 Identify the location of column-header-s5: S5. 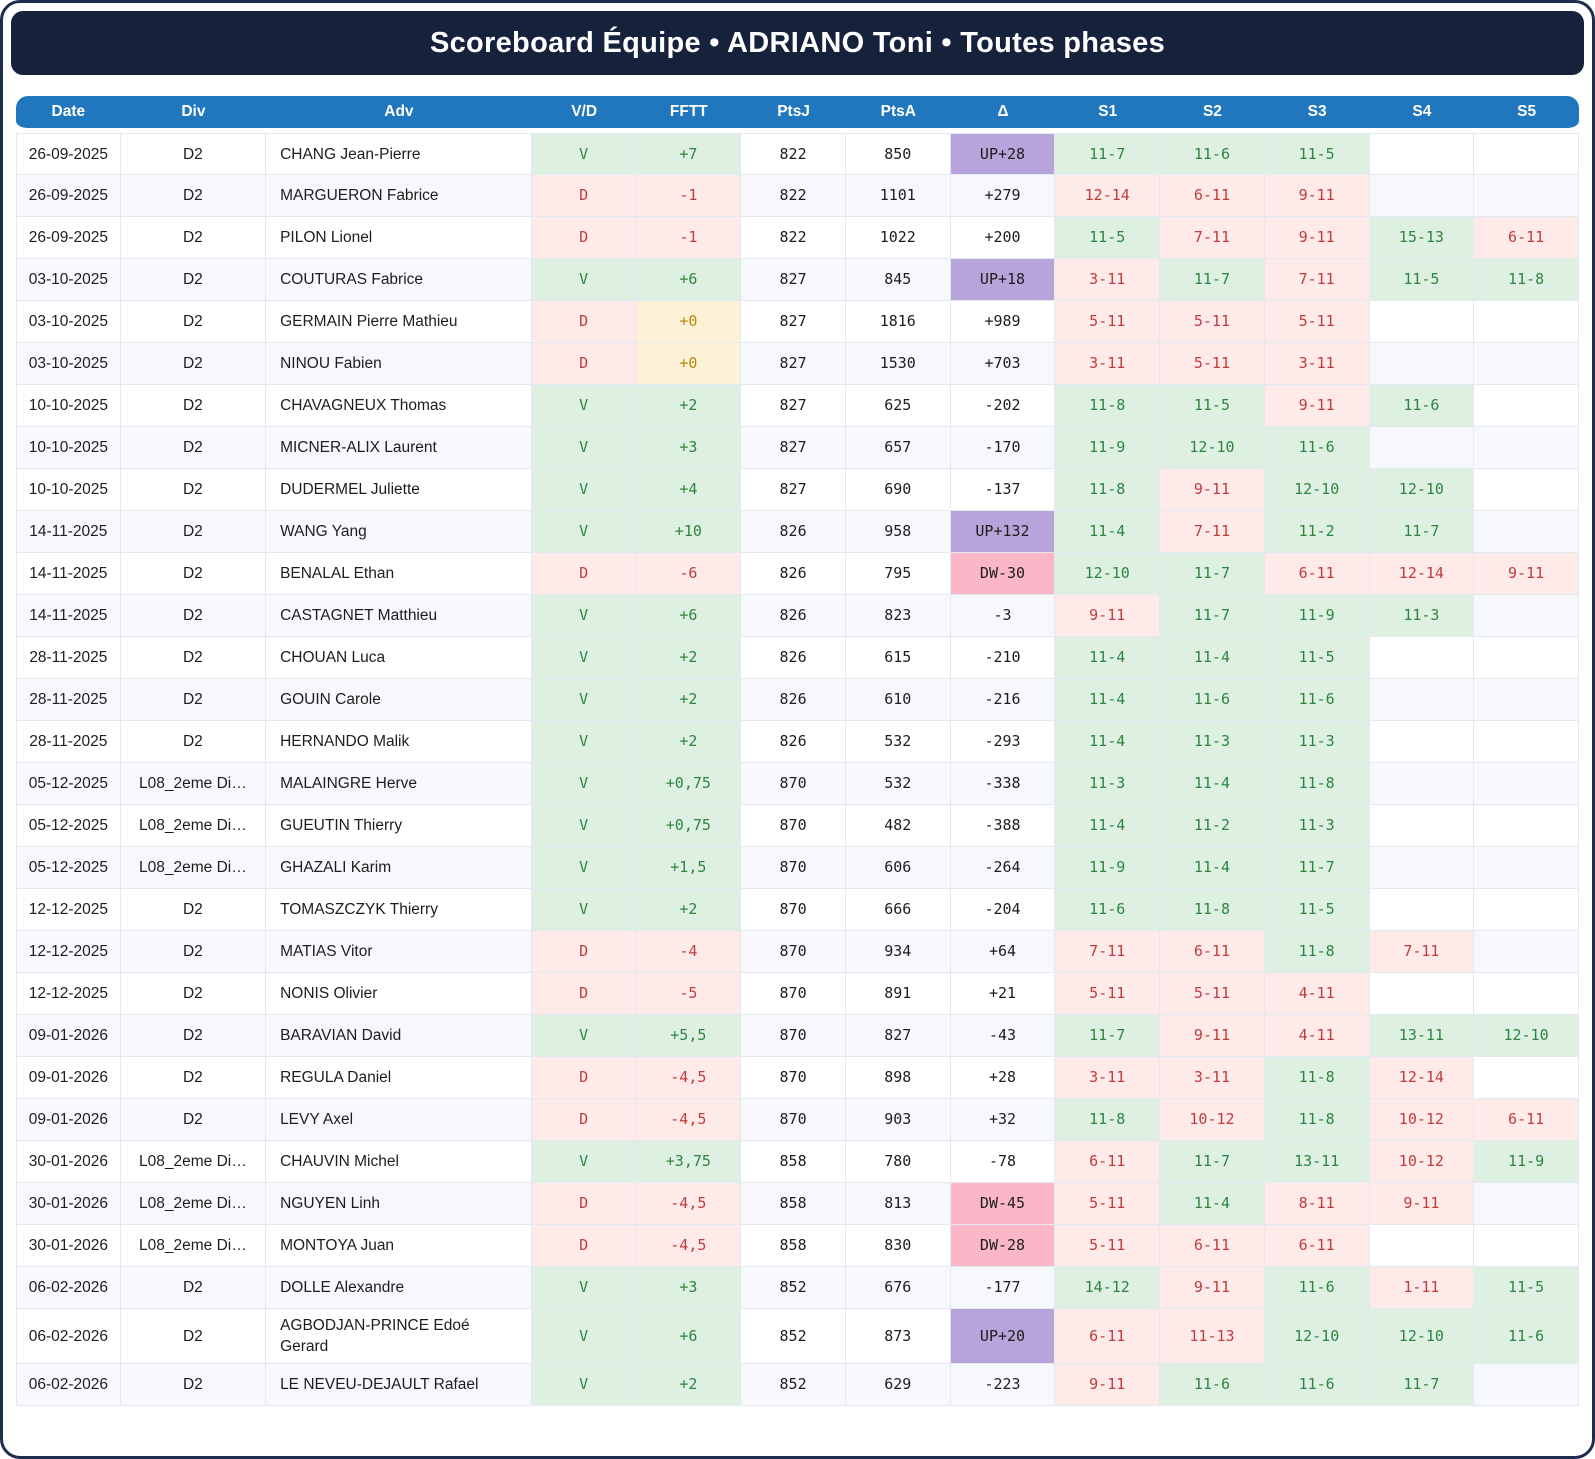
(1526, 114).